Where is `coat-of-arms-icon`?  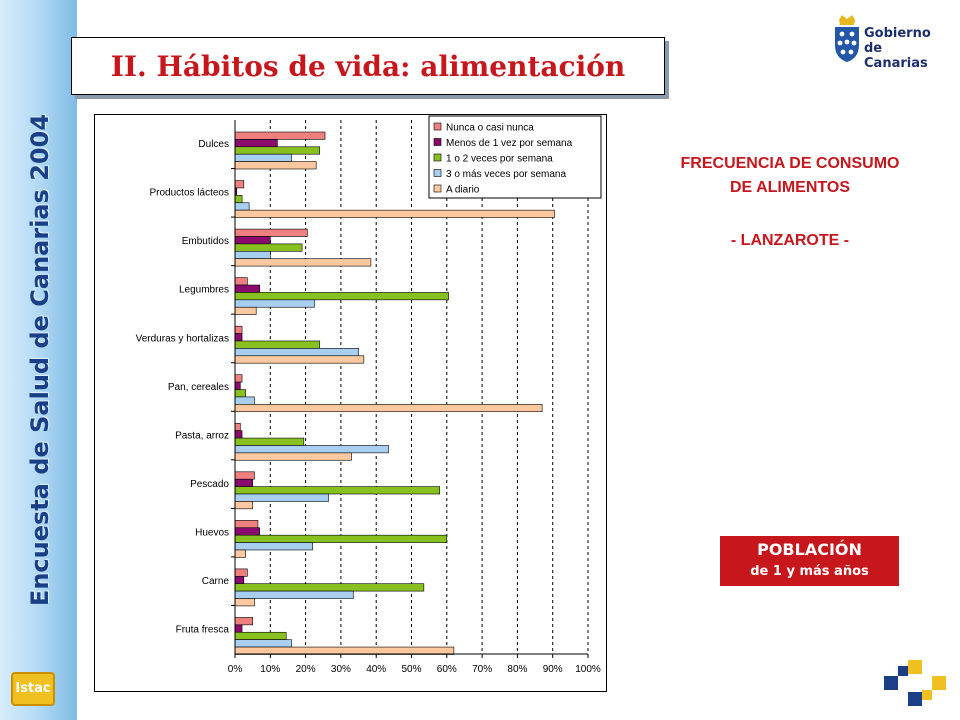 coat-of-arms-icon is located at coordinates (847, 38).